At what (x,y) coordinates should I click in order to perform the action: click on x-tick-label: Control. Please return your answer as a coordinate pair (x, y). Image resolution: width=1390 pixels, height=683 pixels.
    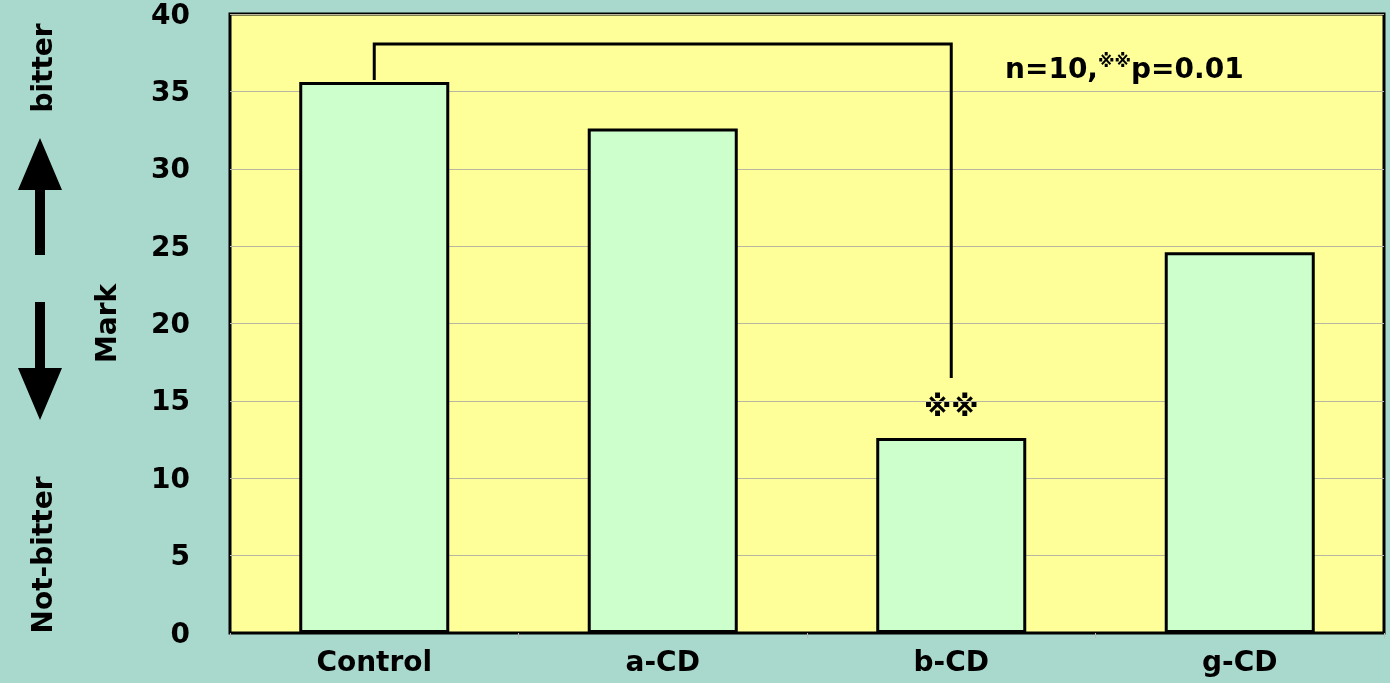
    Looking at the image, I should click on (374, 661).